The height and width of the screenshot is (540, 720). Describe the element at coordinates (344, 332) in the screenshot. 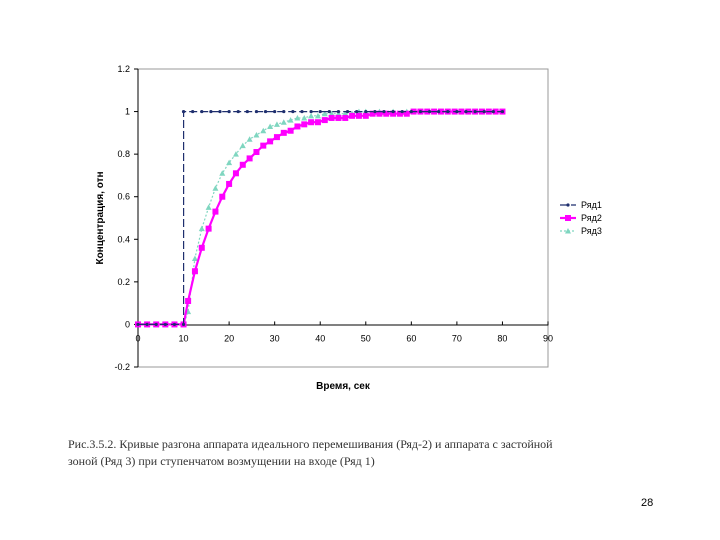

I see `x-tick-marks: 0 10 20 30 40 50 60 70 80 90` at that location.